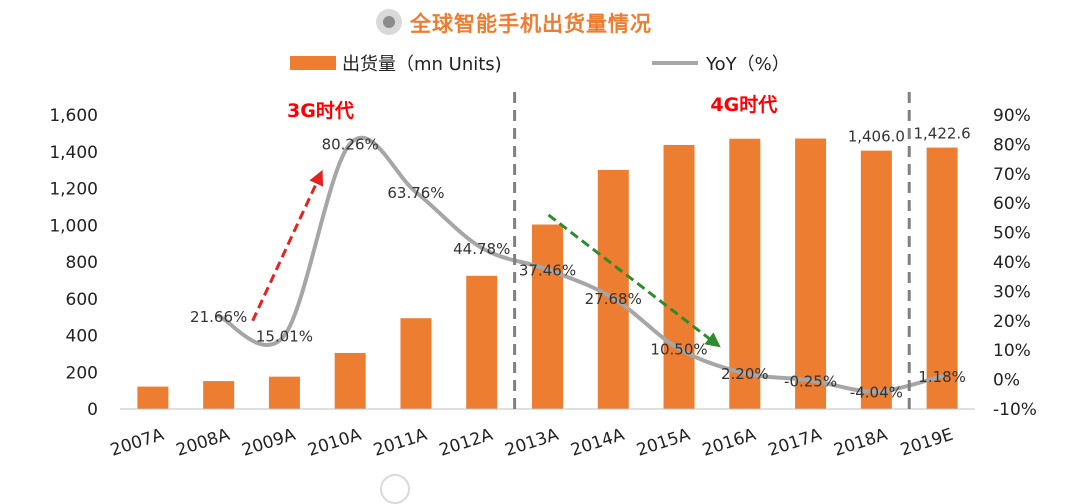 This screenshot has height=504, width=1080. What do you see at coordinates (137, 443) in the screenshot?
I see `x-tick-label: 2007A` at bounding box center [137, 443].